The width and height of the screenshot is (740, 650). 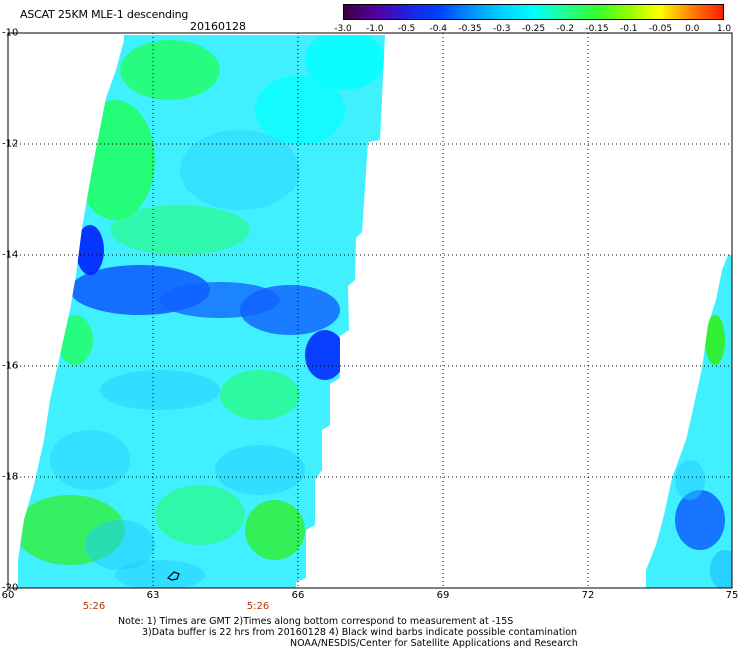 I want to click on product-title: ASCAT 25KM MLE-1 descending, so click(x=104, y=14).